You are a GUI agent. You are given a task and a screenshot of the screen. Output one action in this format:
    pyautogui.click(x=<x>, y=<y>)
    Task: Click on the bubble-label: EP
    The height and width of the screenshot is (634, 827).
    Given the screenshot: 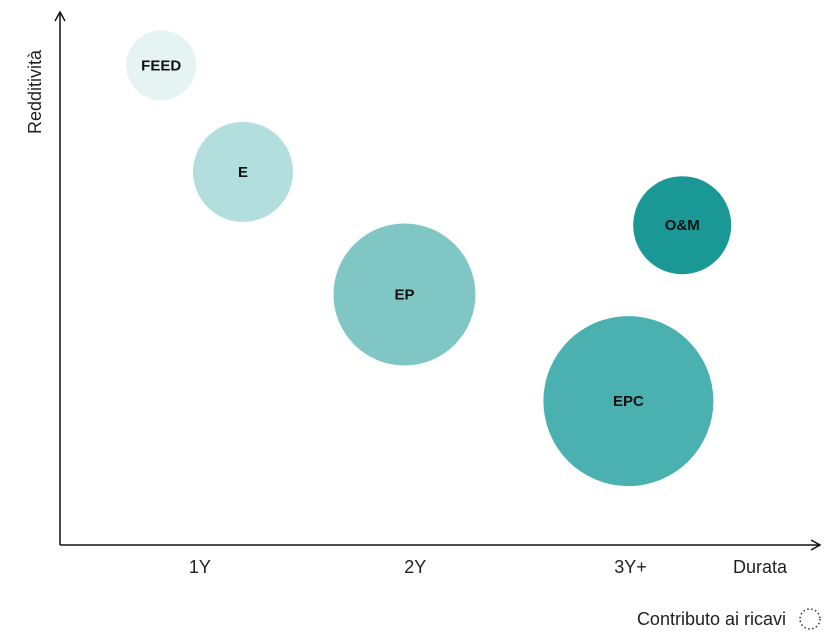 What is the action you would take?
    pyautogui.click(x=404, y=294)
    